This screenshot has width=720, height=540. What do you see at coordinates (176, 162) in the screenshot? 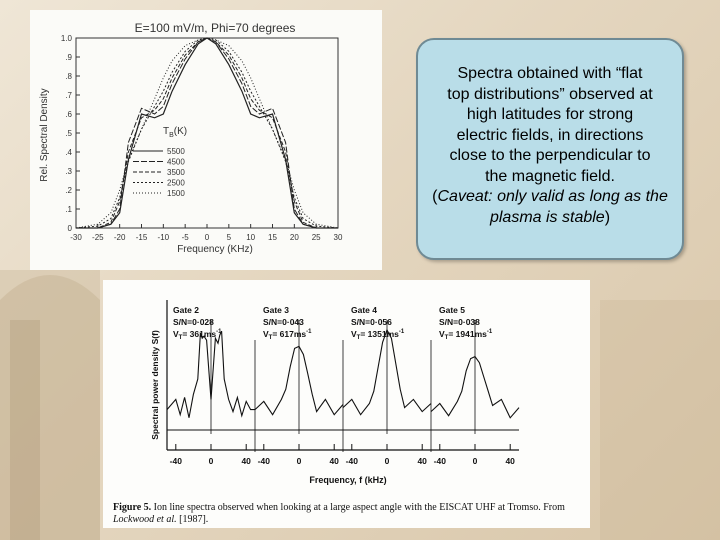
I see `legend-label: 4500` at bounding box center [176, 162].